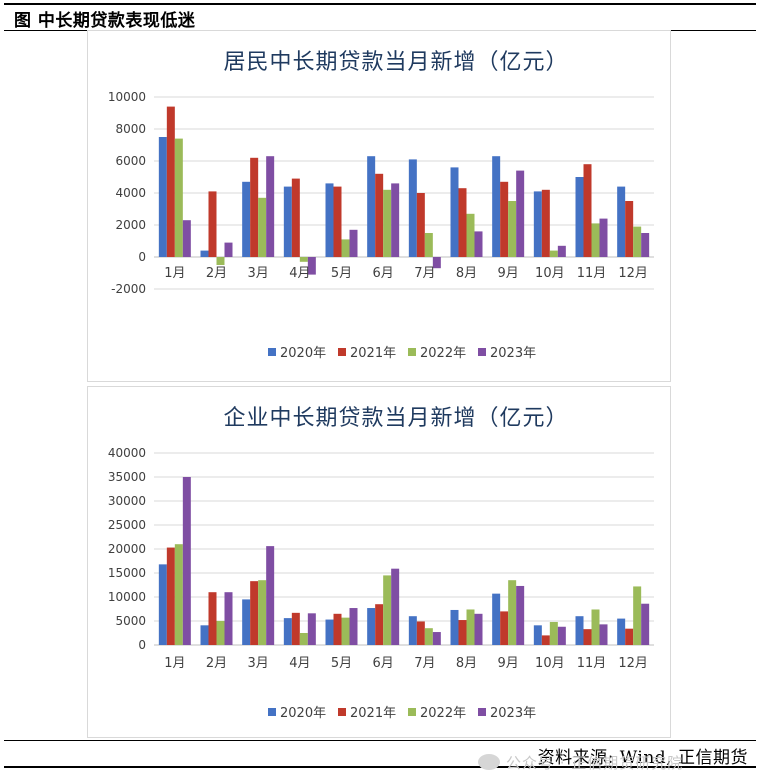 This screenshot has height=775, width=762. Describe the element at coordinates (216, 663) in the screenshot. I see `x-tick-label: 2月` at that location.